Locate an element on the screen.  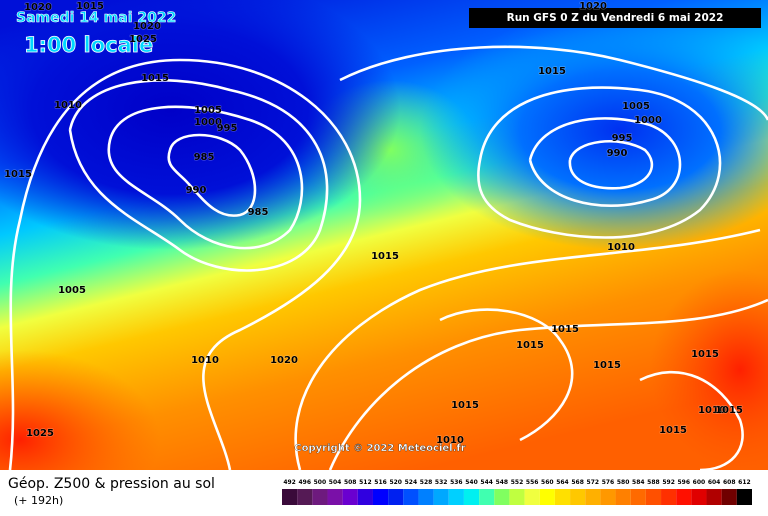
legend-label: 504 is located at coordinates (335, 482).